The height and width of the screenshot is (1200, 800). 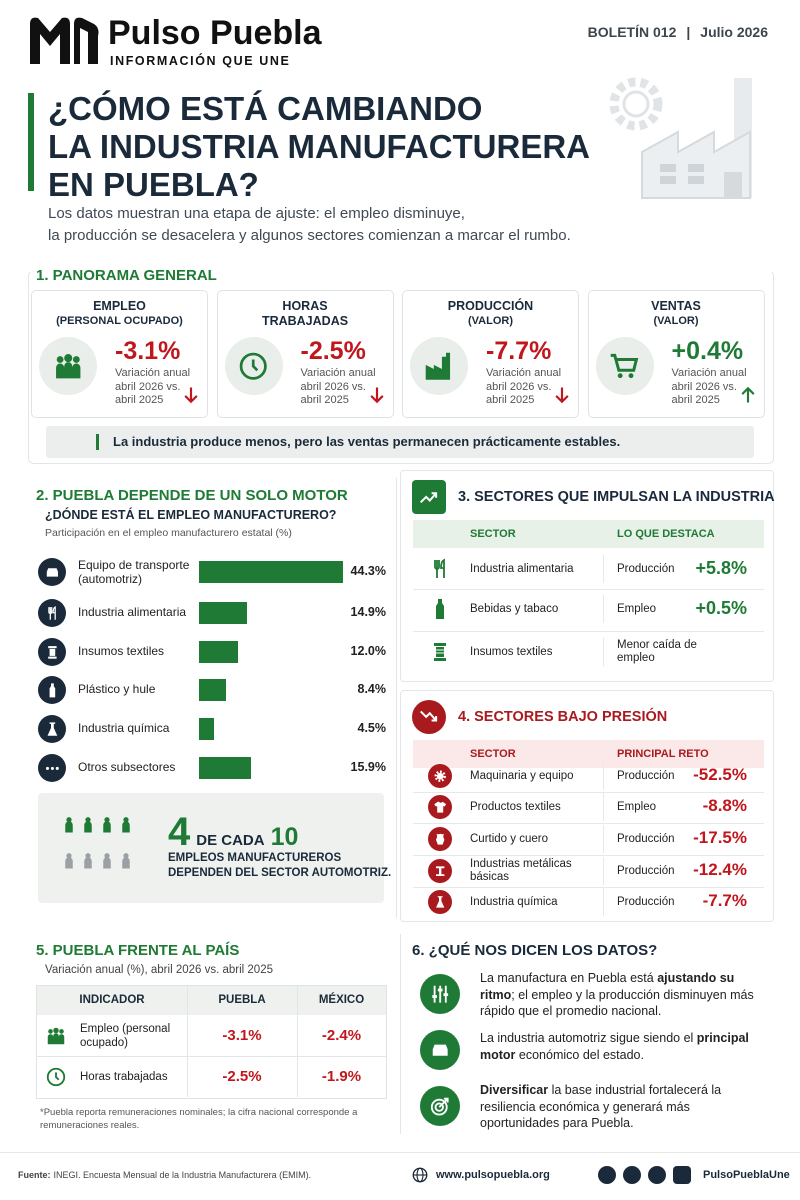 What do you see at coordinates (242, 1000) in the screenshot?
I see `column-header: PUEBLA` at bounding box center [242, 1000].